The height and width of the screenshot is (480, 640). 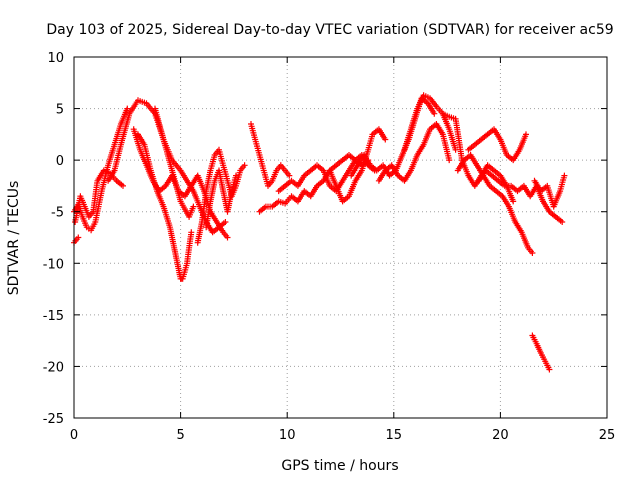 What do you see at coordinates (500, 435) in the screenshot?
I see `x-tick-label: 20` at bounding box center [500, 435].